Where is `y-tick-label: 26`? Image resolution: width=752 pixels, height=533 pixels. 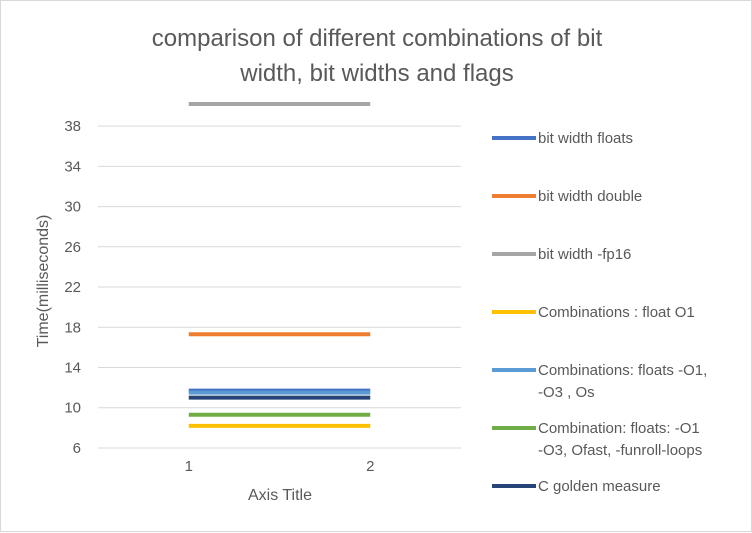
y-tick-label: 26 is located at coordinates (72, 247).